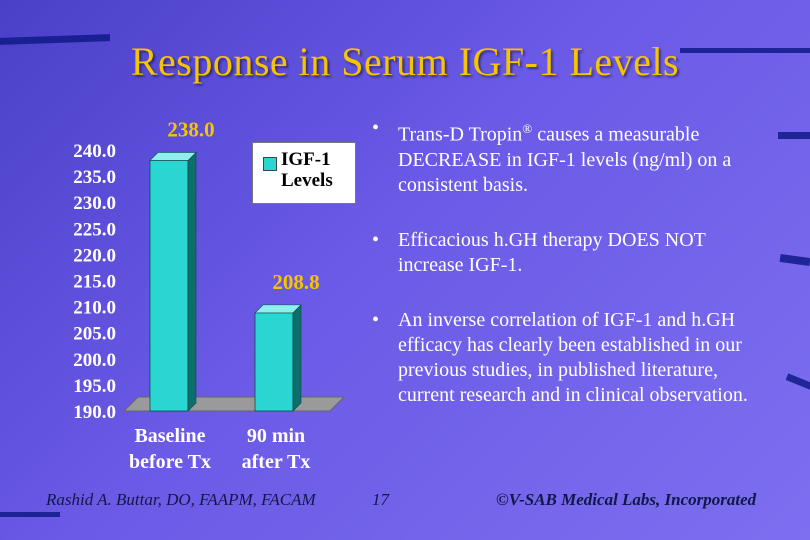  Describe the element at coordinates (380, 499) in the screenshot. I see `page-number: 17` at that location.